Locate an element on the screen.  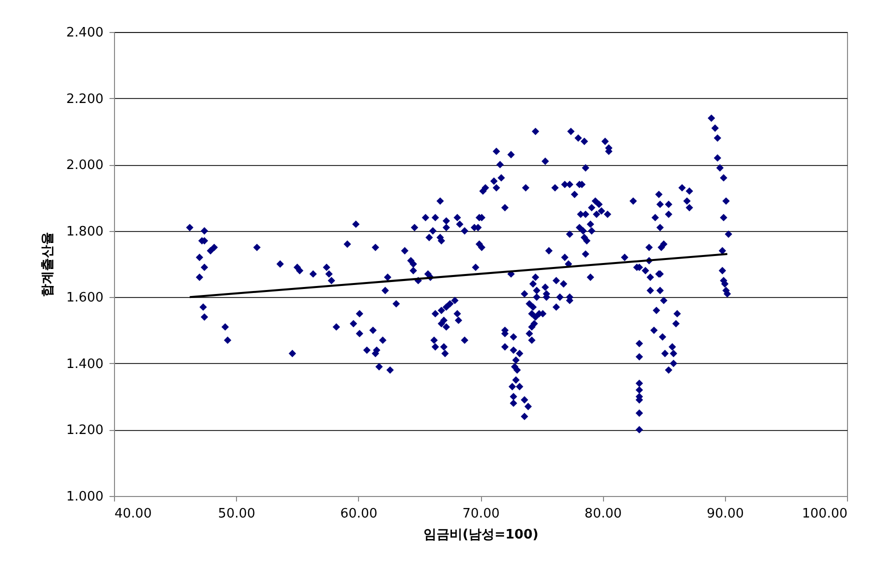
x-tick-label: 50.00 is located at coordinates (237, 514).